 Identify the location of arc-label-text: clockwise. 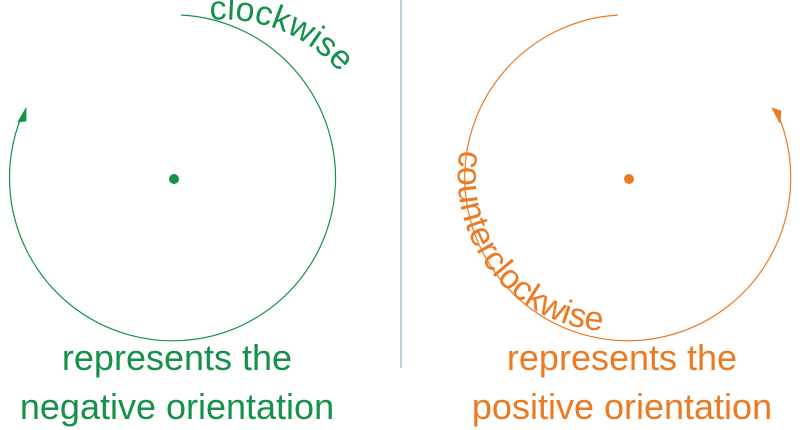
(285, 39).